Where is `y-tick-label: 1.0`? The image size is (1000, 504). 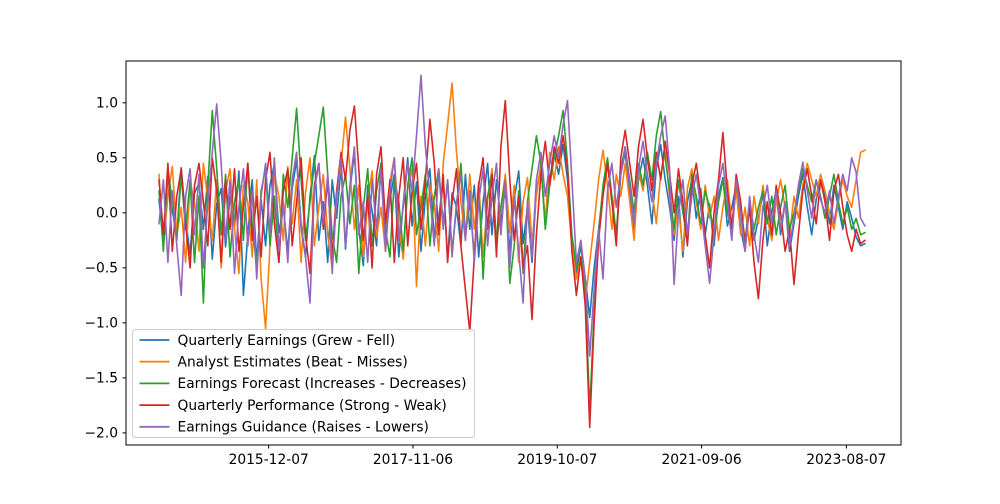 y-tick-label: 1.0 is located at coordinates (107, 104).